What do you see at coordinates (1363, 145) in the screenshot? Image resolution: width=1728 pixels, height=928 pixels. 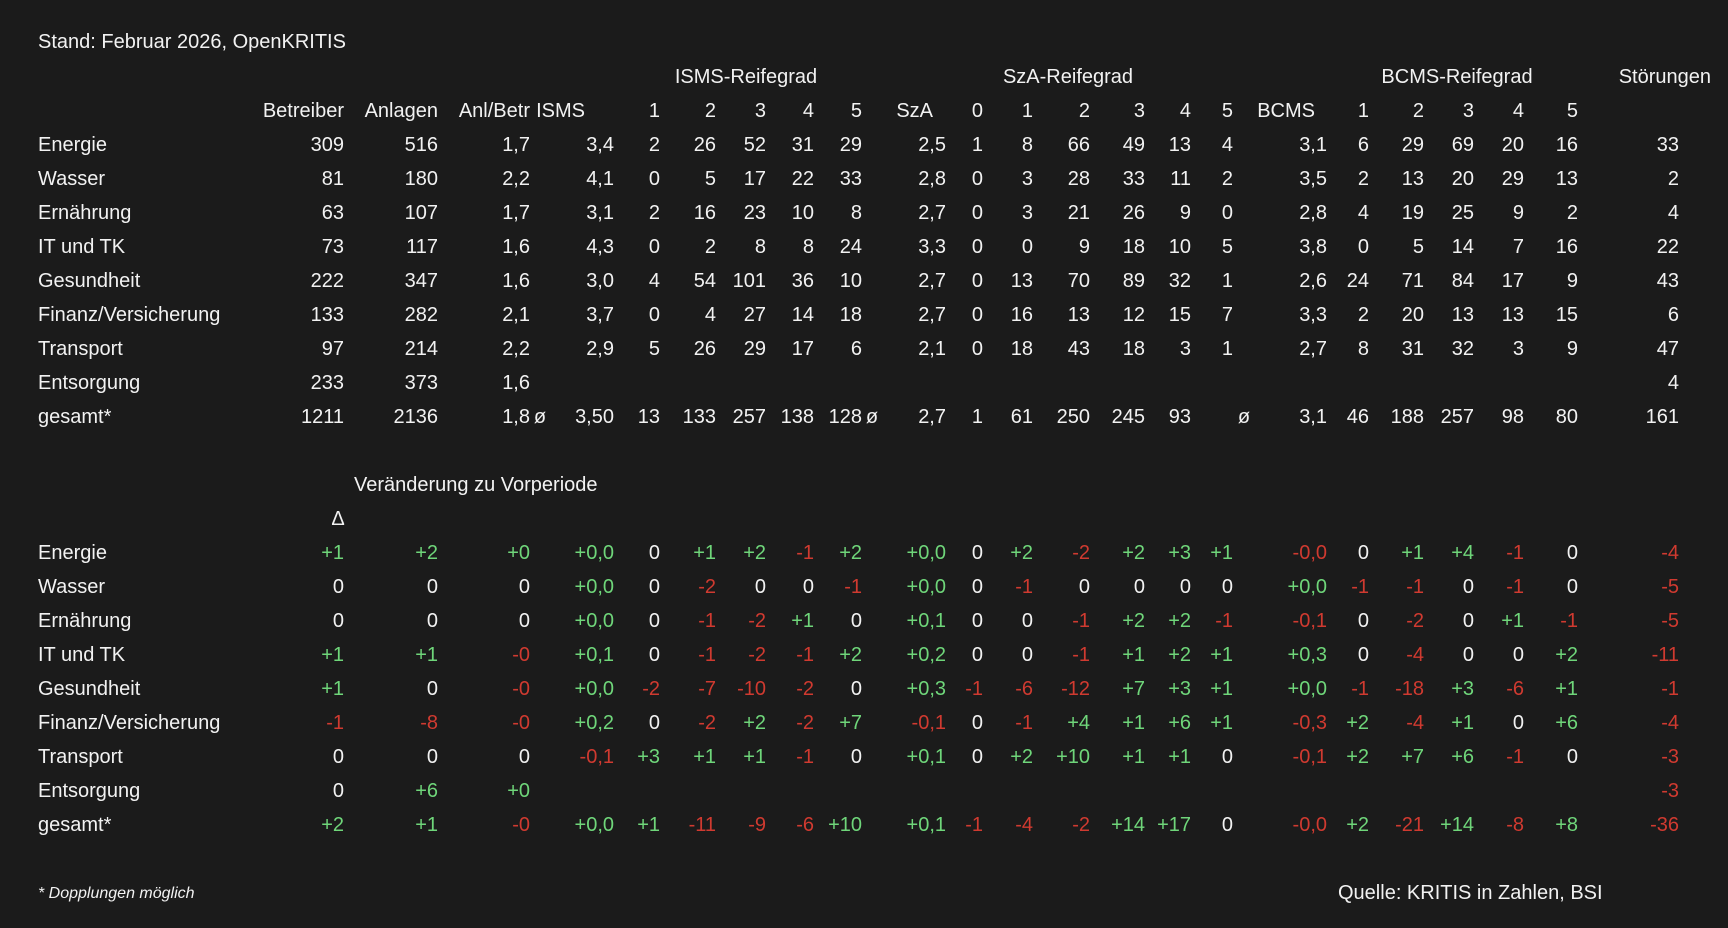 I see `table-cell: 6` at bounding box center [1363, 145].